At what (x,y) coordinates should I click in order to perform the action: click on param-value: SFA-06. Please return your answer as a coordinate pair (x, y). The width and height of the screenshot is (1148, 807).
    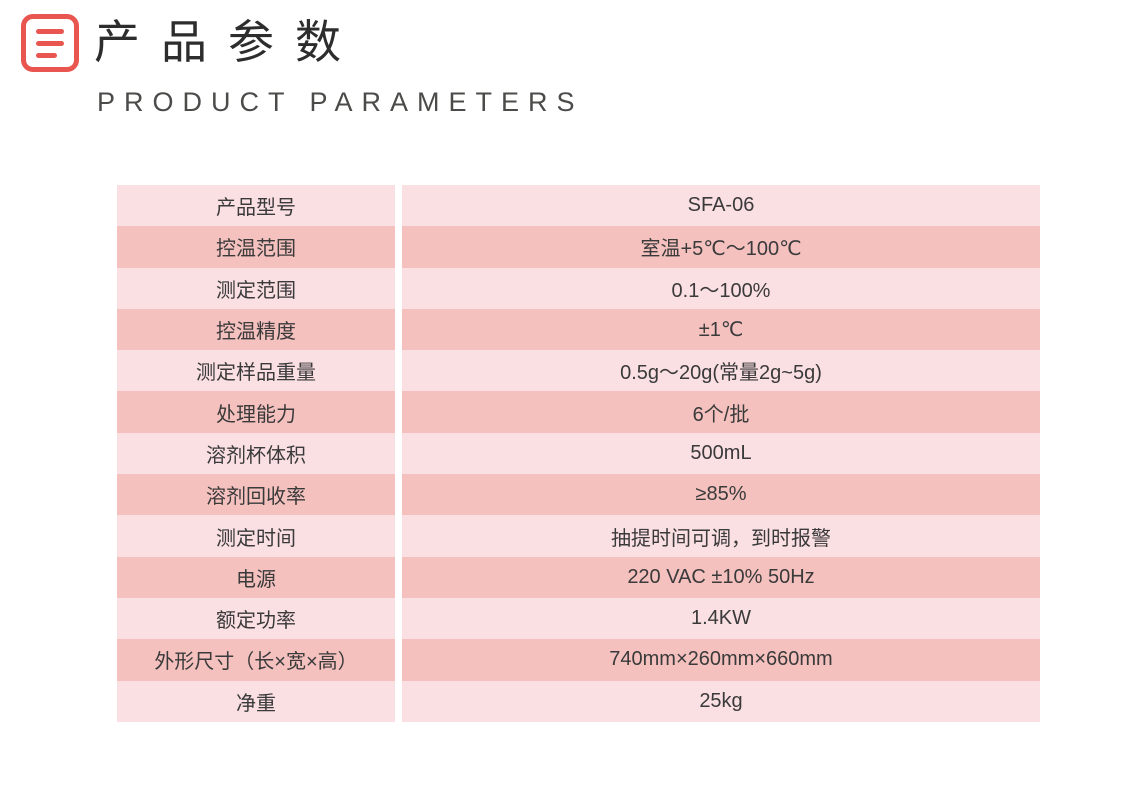
    Looking at the image, I should click on (721, 206).